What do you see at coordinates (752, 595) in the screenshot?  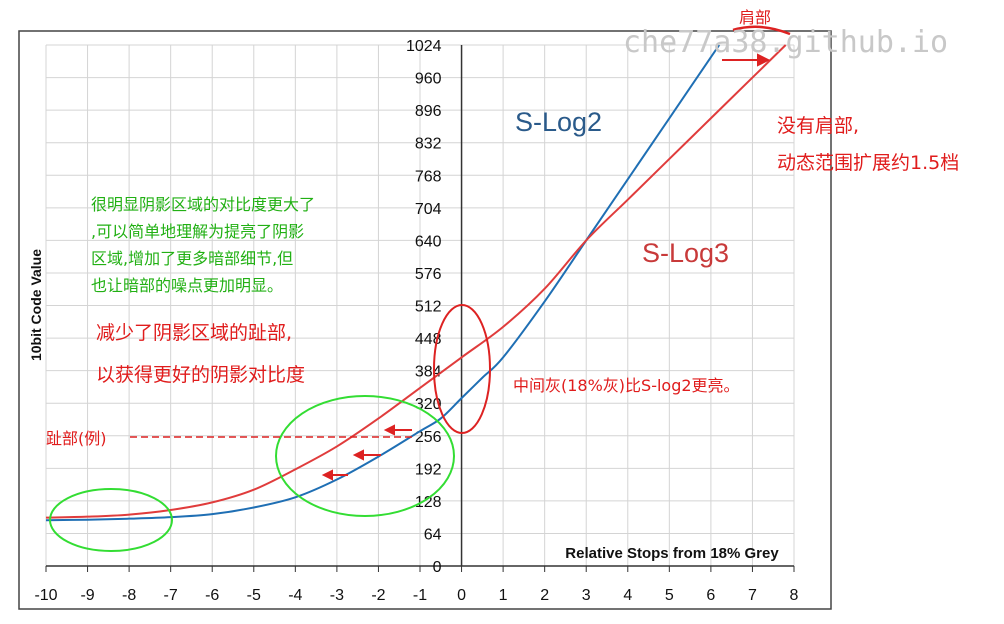 I see `x-tick-label: 7` at bounding box center [752, 595].